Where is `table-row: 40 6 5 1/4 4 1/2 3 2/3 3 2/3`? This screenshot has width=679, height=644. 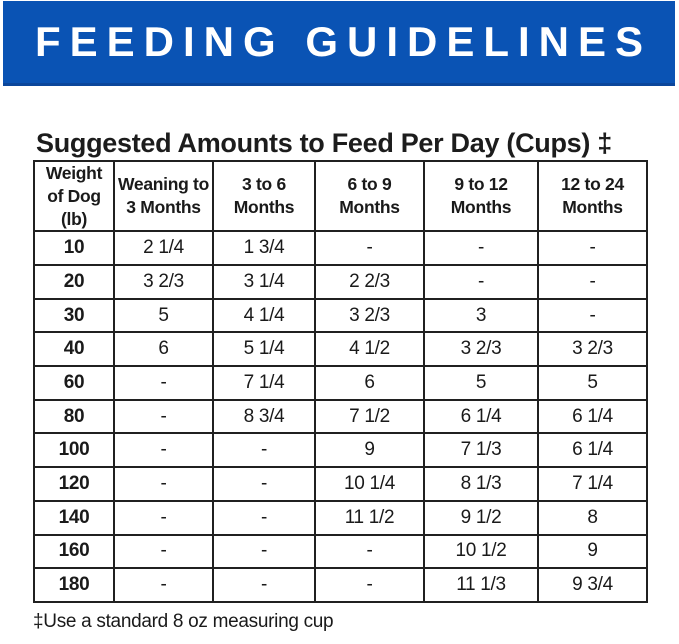 table-row: 40 6 5 1/4 4 1/2 3 2/3 3 2/3 is located at coordinates (340, 349).